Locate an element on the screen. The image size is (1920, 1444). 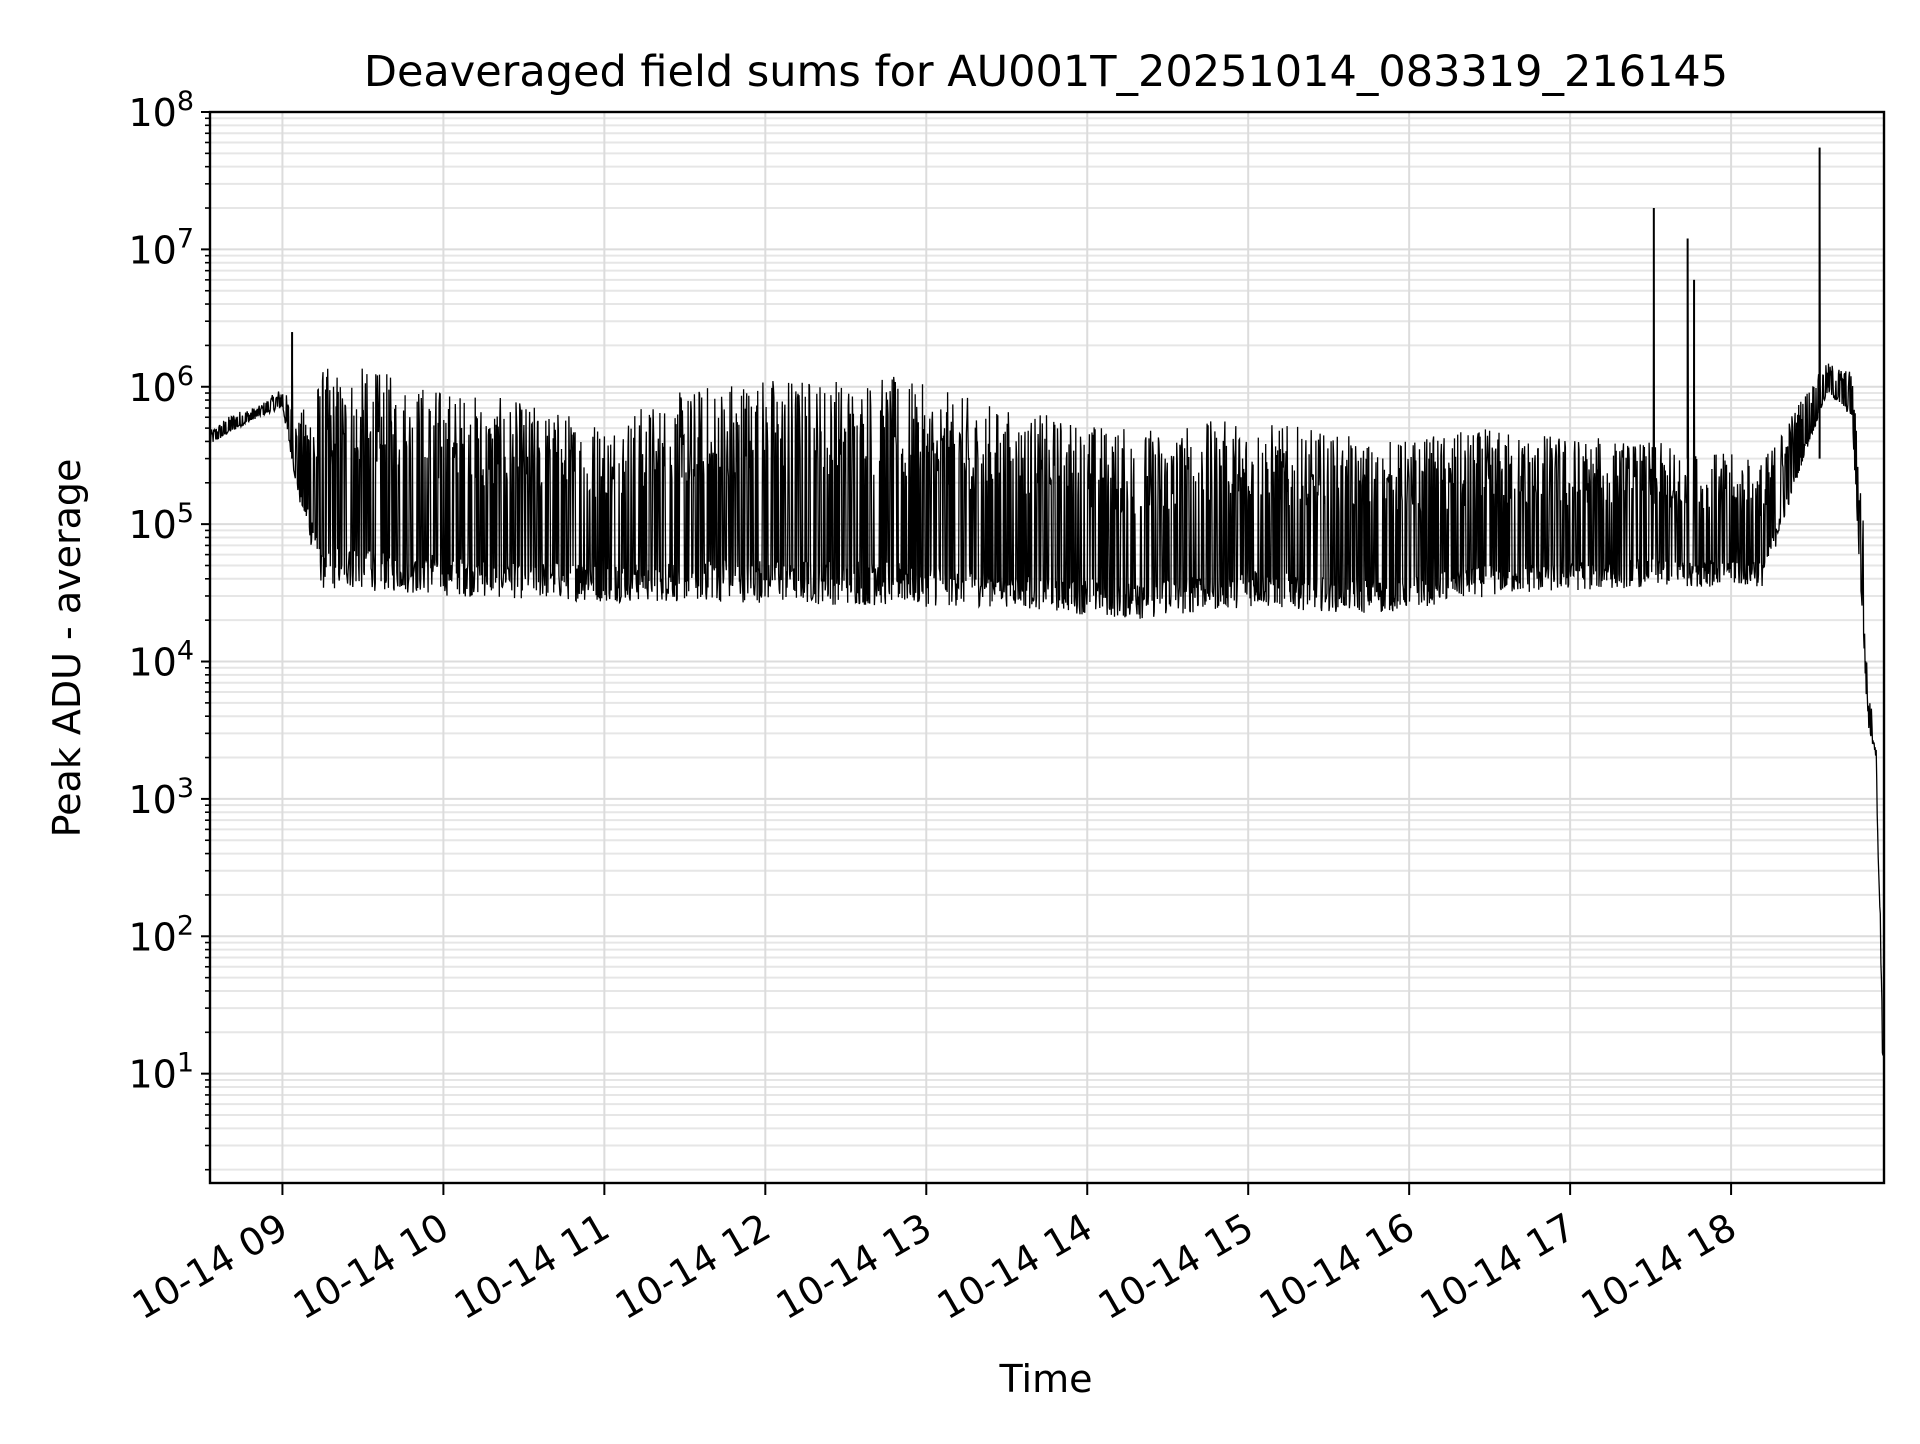
y-tick-label-exponent: 6 is located at coordinates (185, 376).